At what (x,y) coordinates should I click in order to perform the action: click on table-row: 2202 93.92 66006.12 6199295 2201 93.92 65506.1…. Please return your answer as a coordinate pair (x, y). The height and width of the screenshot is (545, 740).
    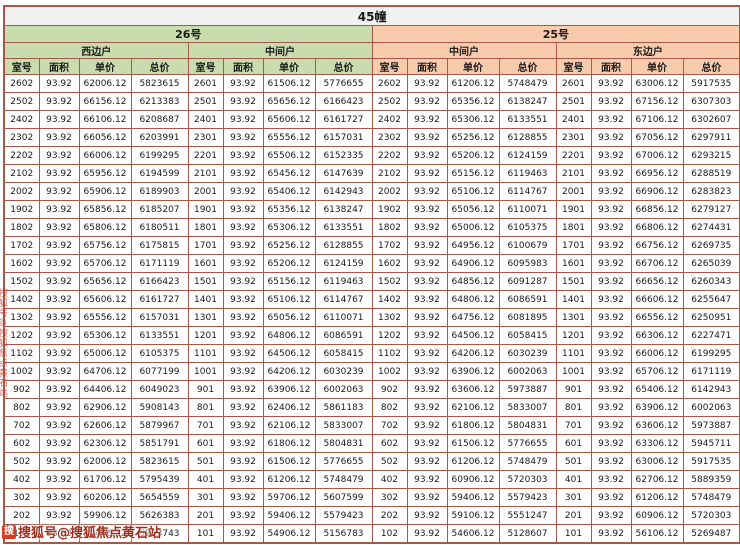
    Looking at the image, I should click on (371, 155).